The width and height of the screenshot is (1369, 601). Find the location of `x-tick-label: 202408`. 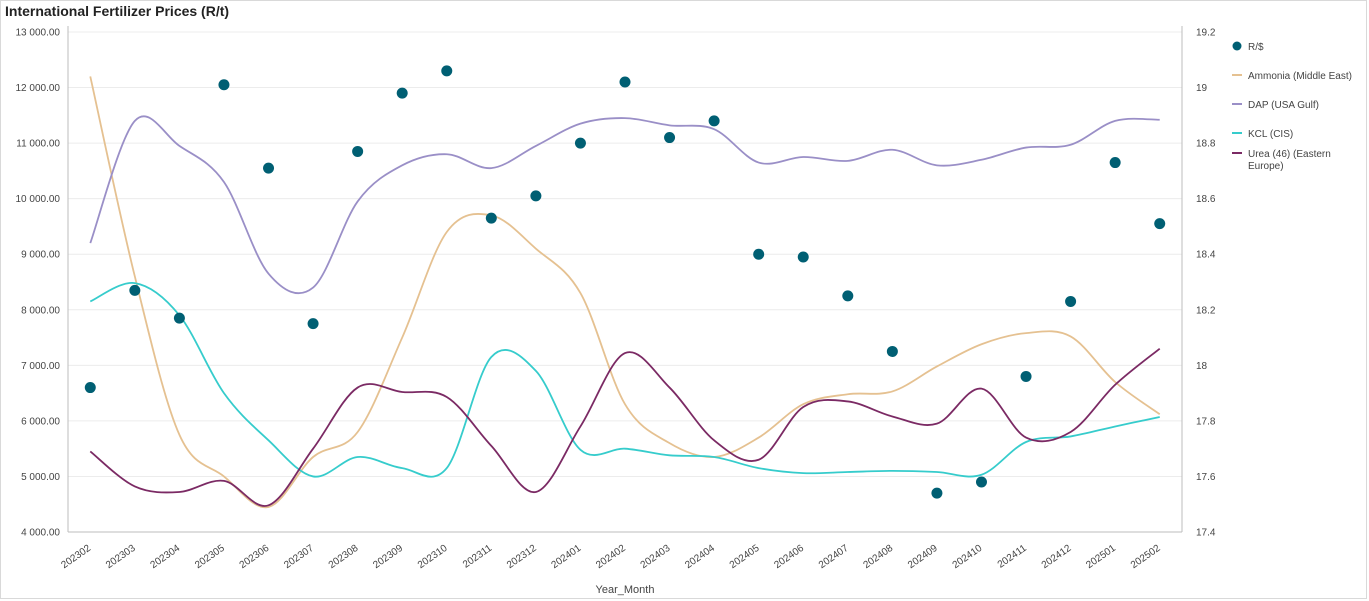

x-tick-label: 202408 is located at coordinates (879, 557).